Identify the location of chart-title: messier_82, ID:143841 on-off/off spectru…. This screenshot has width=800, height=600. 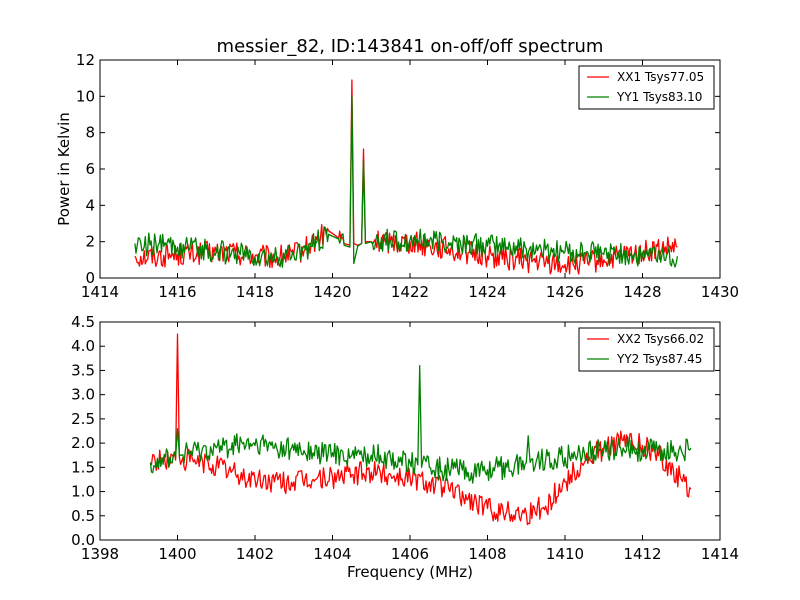
(410, 46).